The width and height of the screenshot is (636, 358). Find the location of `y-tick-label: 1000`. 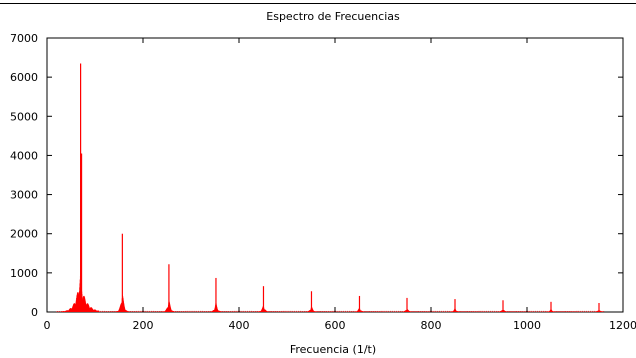

y-tick-label: 1000 is located at coordinates (24, 273).